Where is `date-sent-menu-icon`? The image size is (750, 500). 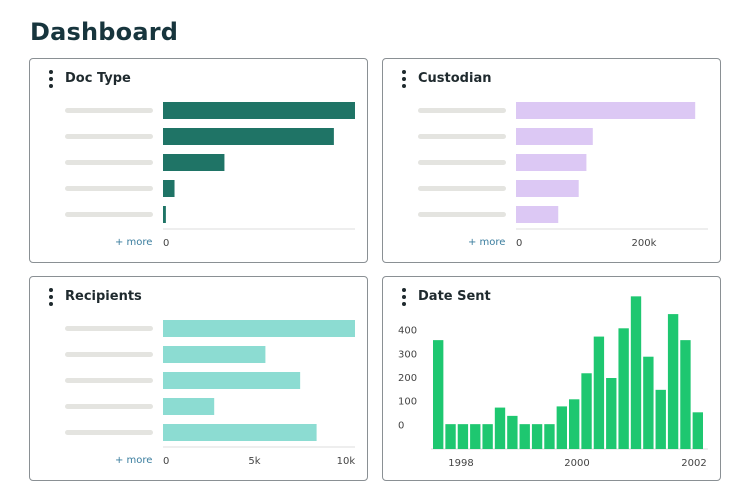 date-sent-menu-icon is located at coordinates (404, 297).